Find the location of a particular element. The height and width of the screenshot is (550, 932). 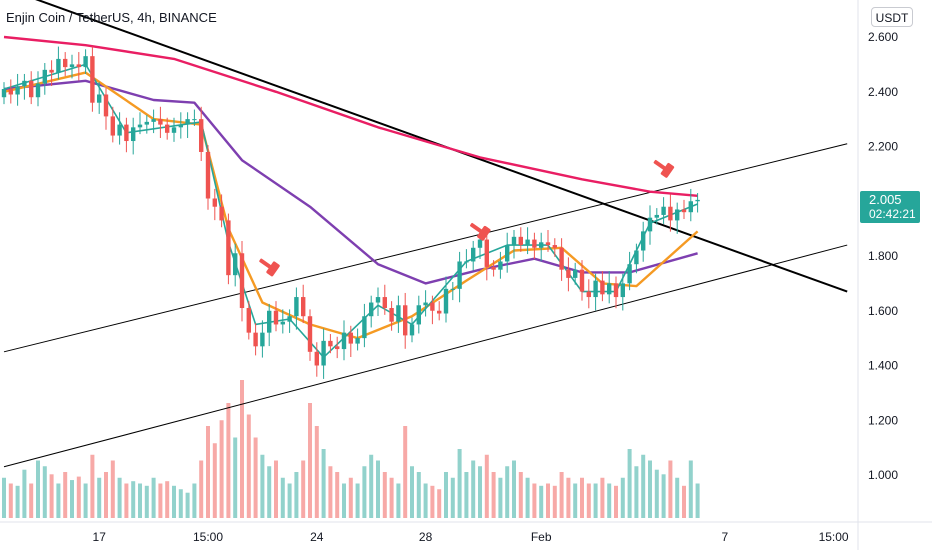

price-tick-label: 1.000 is located at coordinates (883, 475).